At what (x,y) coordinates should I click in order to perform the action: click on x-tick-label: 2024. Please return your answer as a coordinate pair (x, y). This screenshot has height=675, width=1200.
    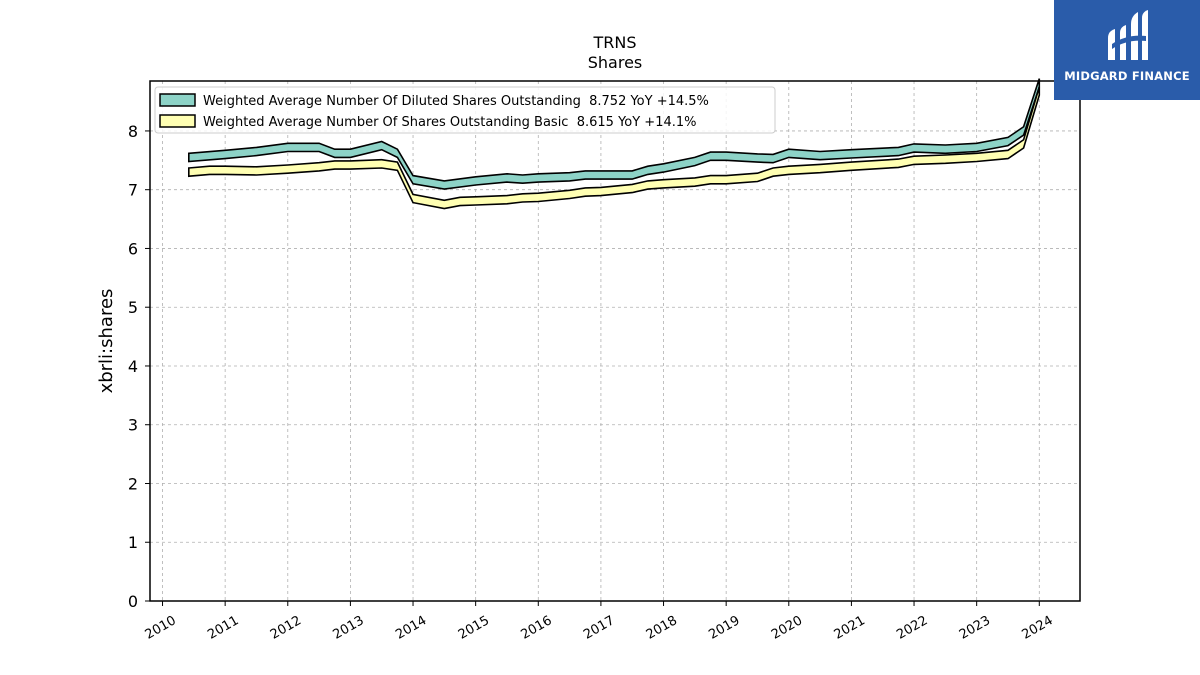
    Looking at the image, I should click on (1037, 628).